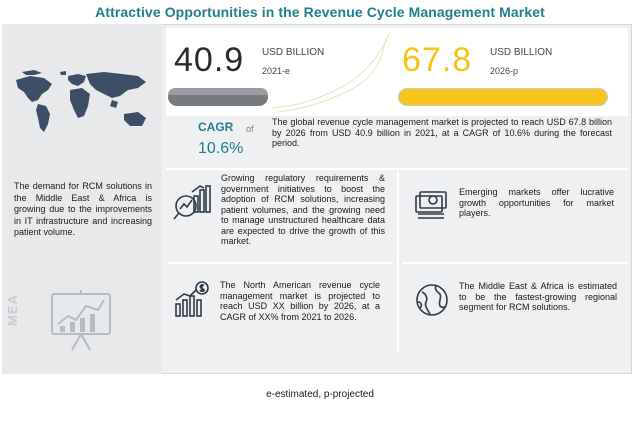 This screenshot has width=640, height=422. Describe the element at coordinates (397, 169) in the screenshot. I see `divider-under-summary` at that location.